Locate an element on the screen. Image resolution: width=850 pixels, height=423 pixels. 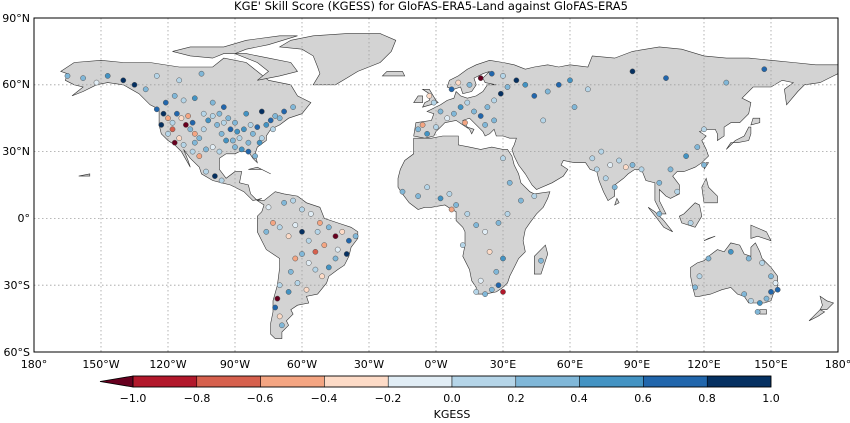
lat-label: 30°N is located at coordinates (16, 151).